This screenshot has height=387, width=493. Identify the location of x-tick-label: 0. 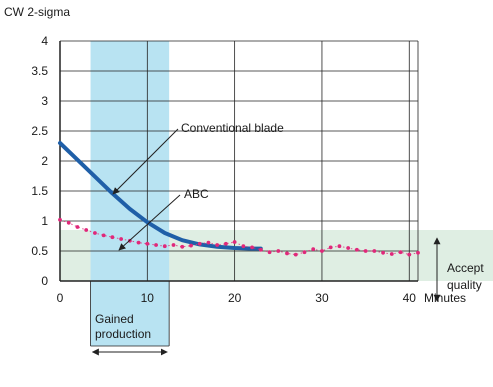
(60, 298).